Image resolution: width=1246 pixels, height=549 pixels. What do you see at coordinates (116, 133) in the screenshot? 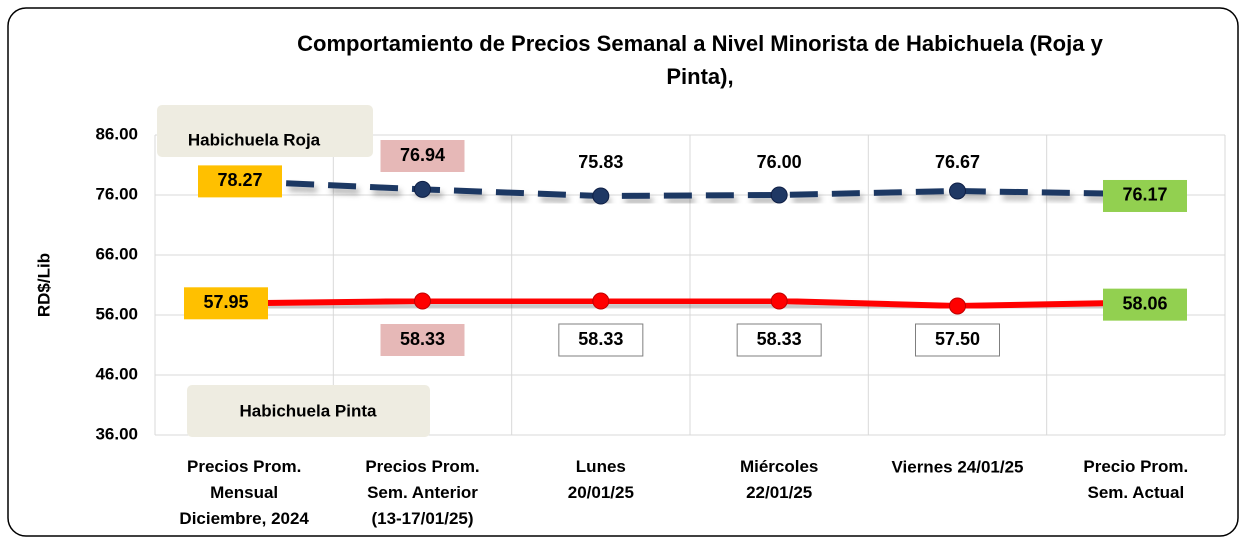
I see `y-tick-label: 86.00` at bounding box center [116, 133].